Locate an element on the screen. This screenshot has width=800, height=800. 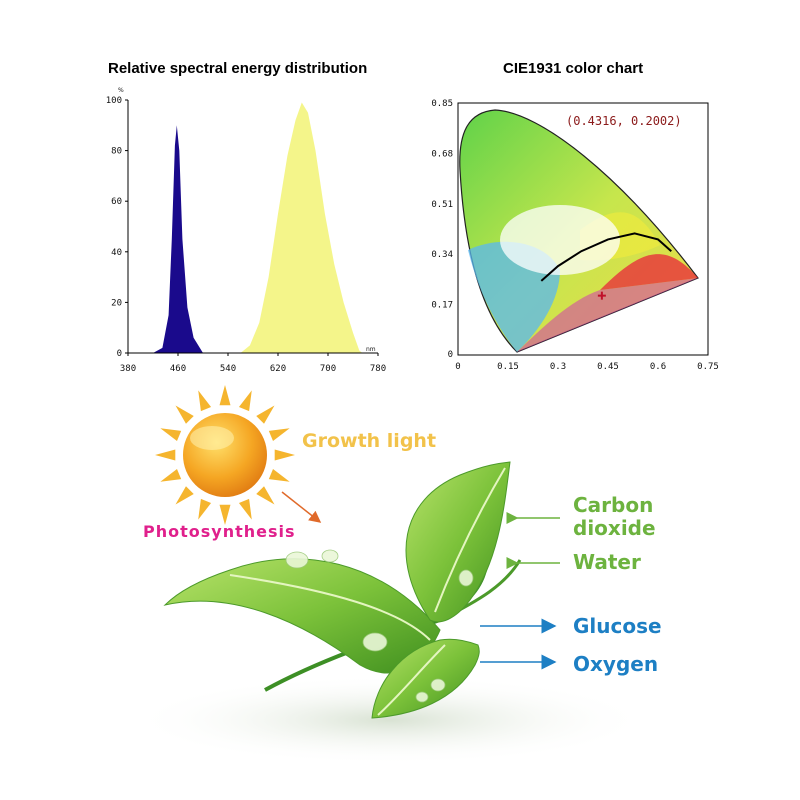
planckian-locus-curve is located at coordinates (606, 257).